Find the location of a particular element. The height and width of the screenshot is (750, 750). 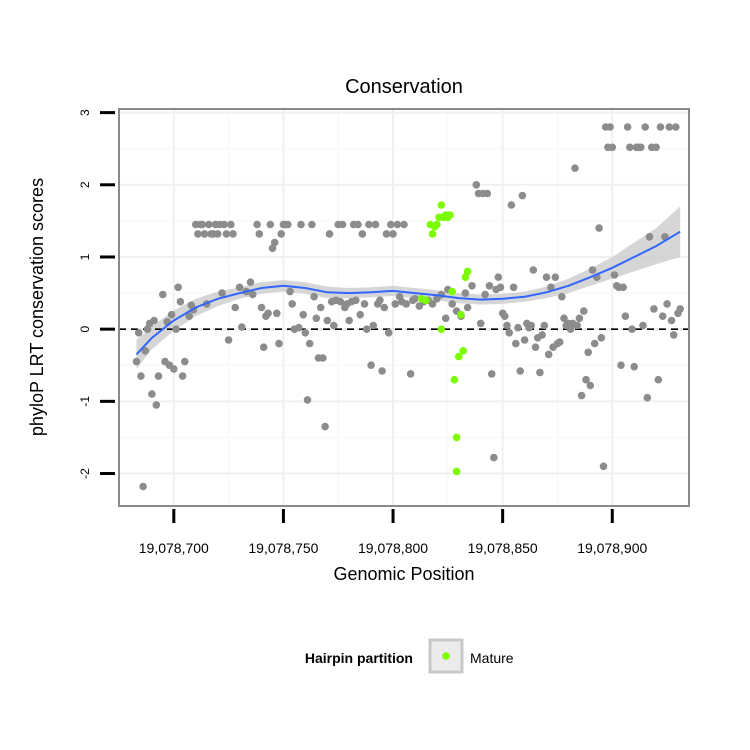

chart-title: Conservation is located at coordinates (404, 87).